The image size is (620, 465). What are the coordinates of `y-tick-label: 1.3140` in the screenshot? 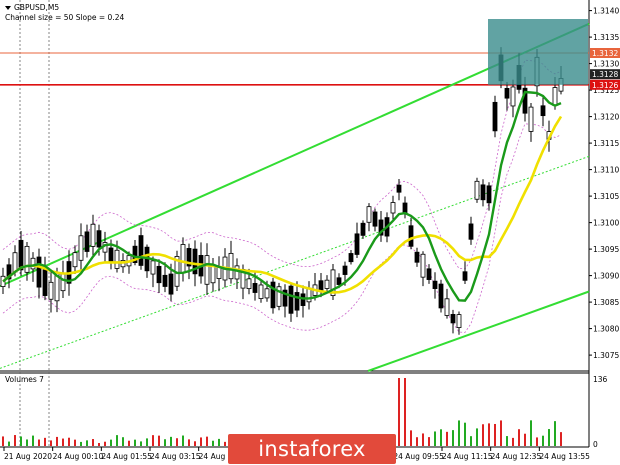 It's located at (606, 11).